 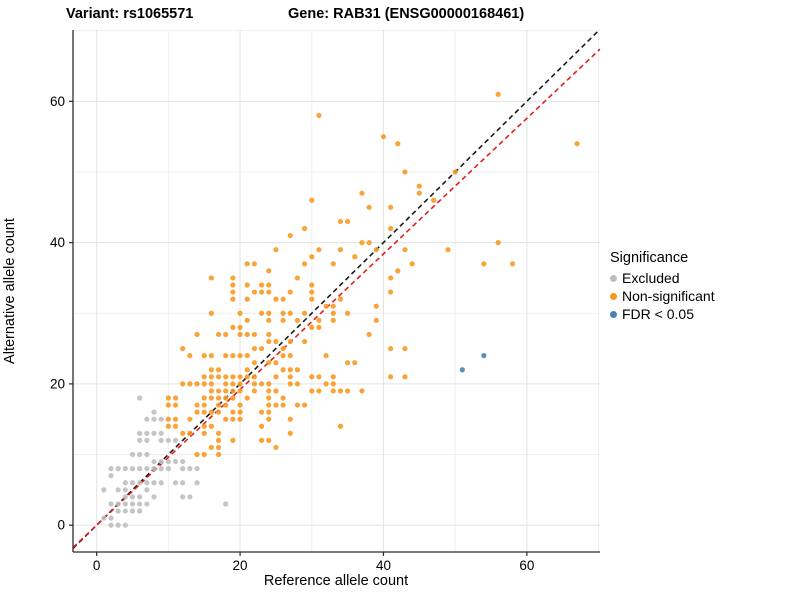 I want to click on fdr-dot-icon, so click(x=613, y=314).